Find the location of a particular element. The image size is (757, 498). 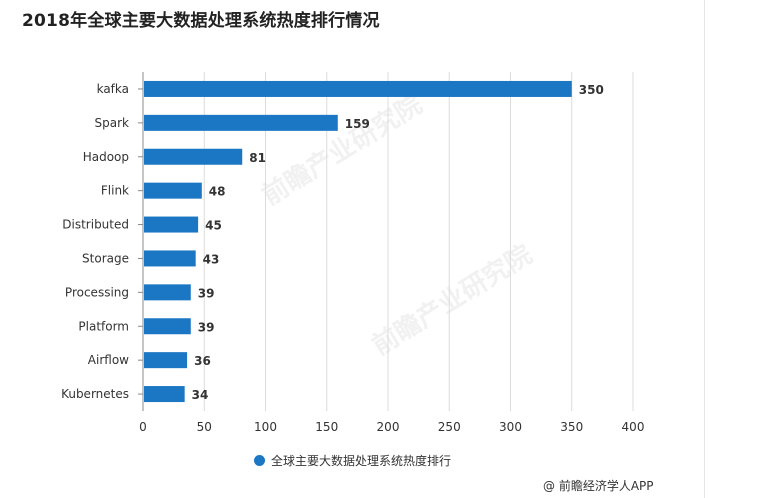

legend: 全球主要大数据处理系统热度排行 is located at coordinates (352, 460).